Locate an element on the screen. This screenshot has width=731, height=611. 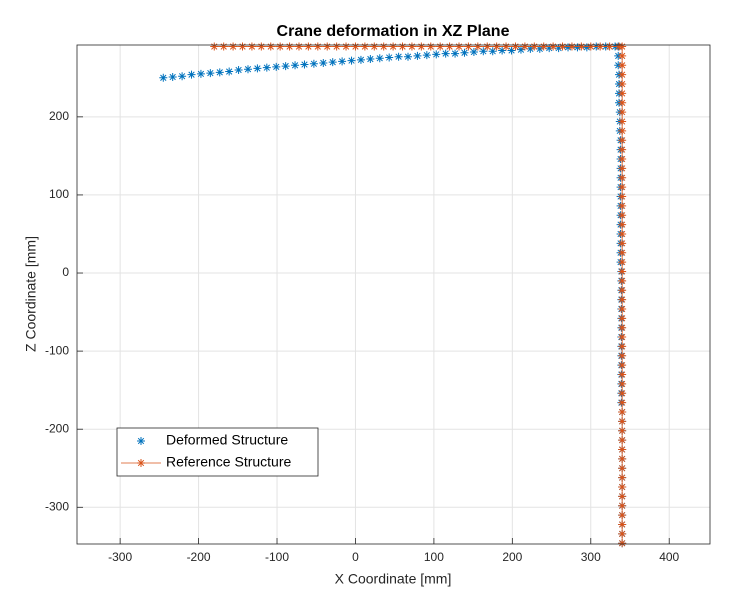
legend-box is located at coordinates (217, 452).